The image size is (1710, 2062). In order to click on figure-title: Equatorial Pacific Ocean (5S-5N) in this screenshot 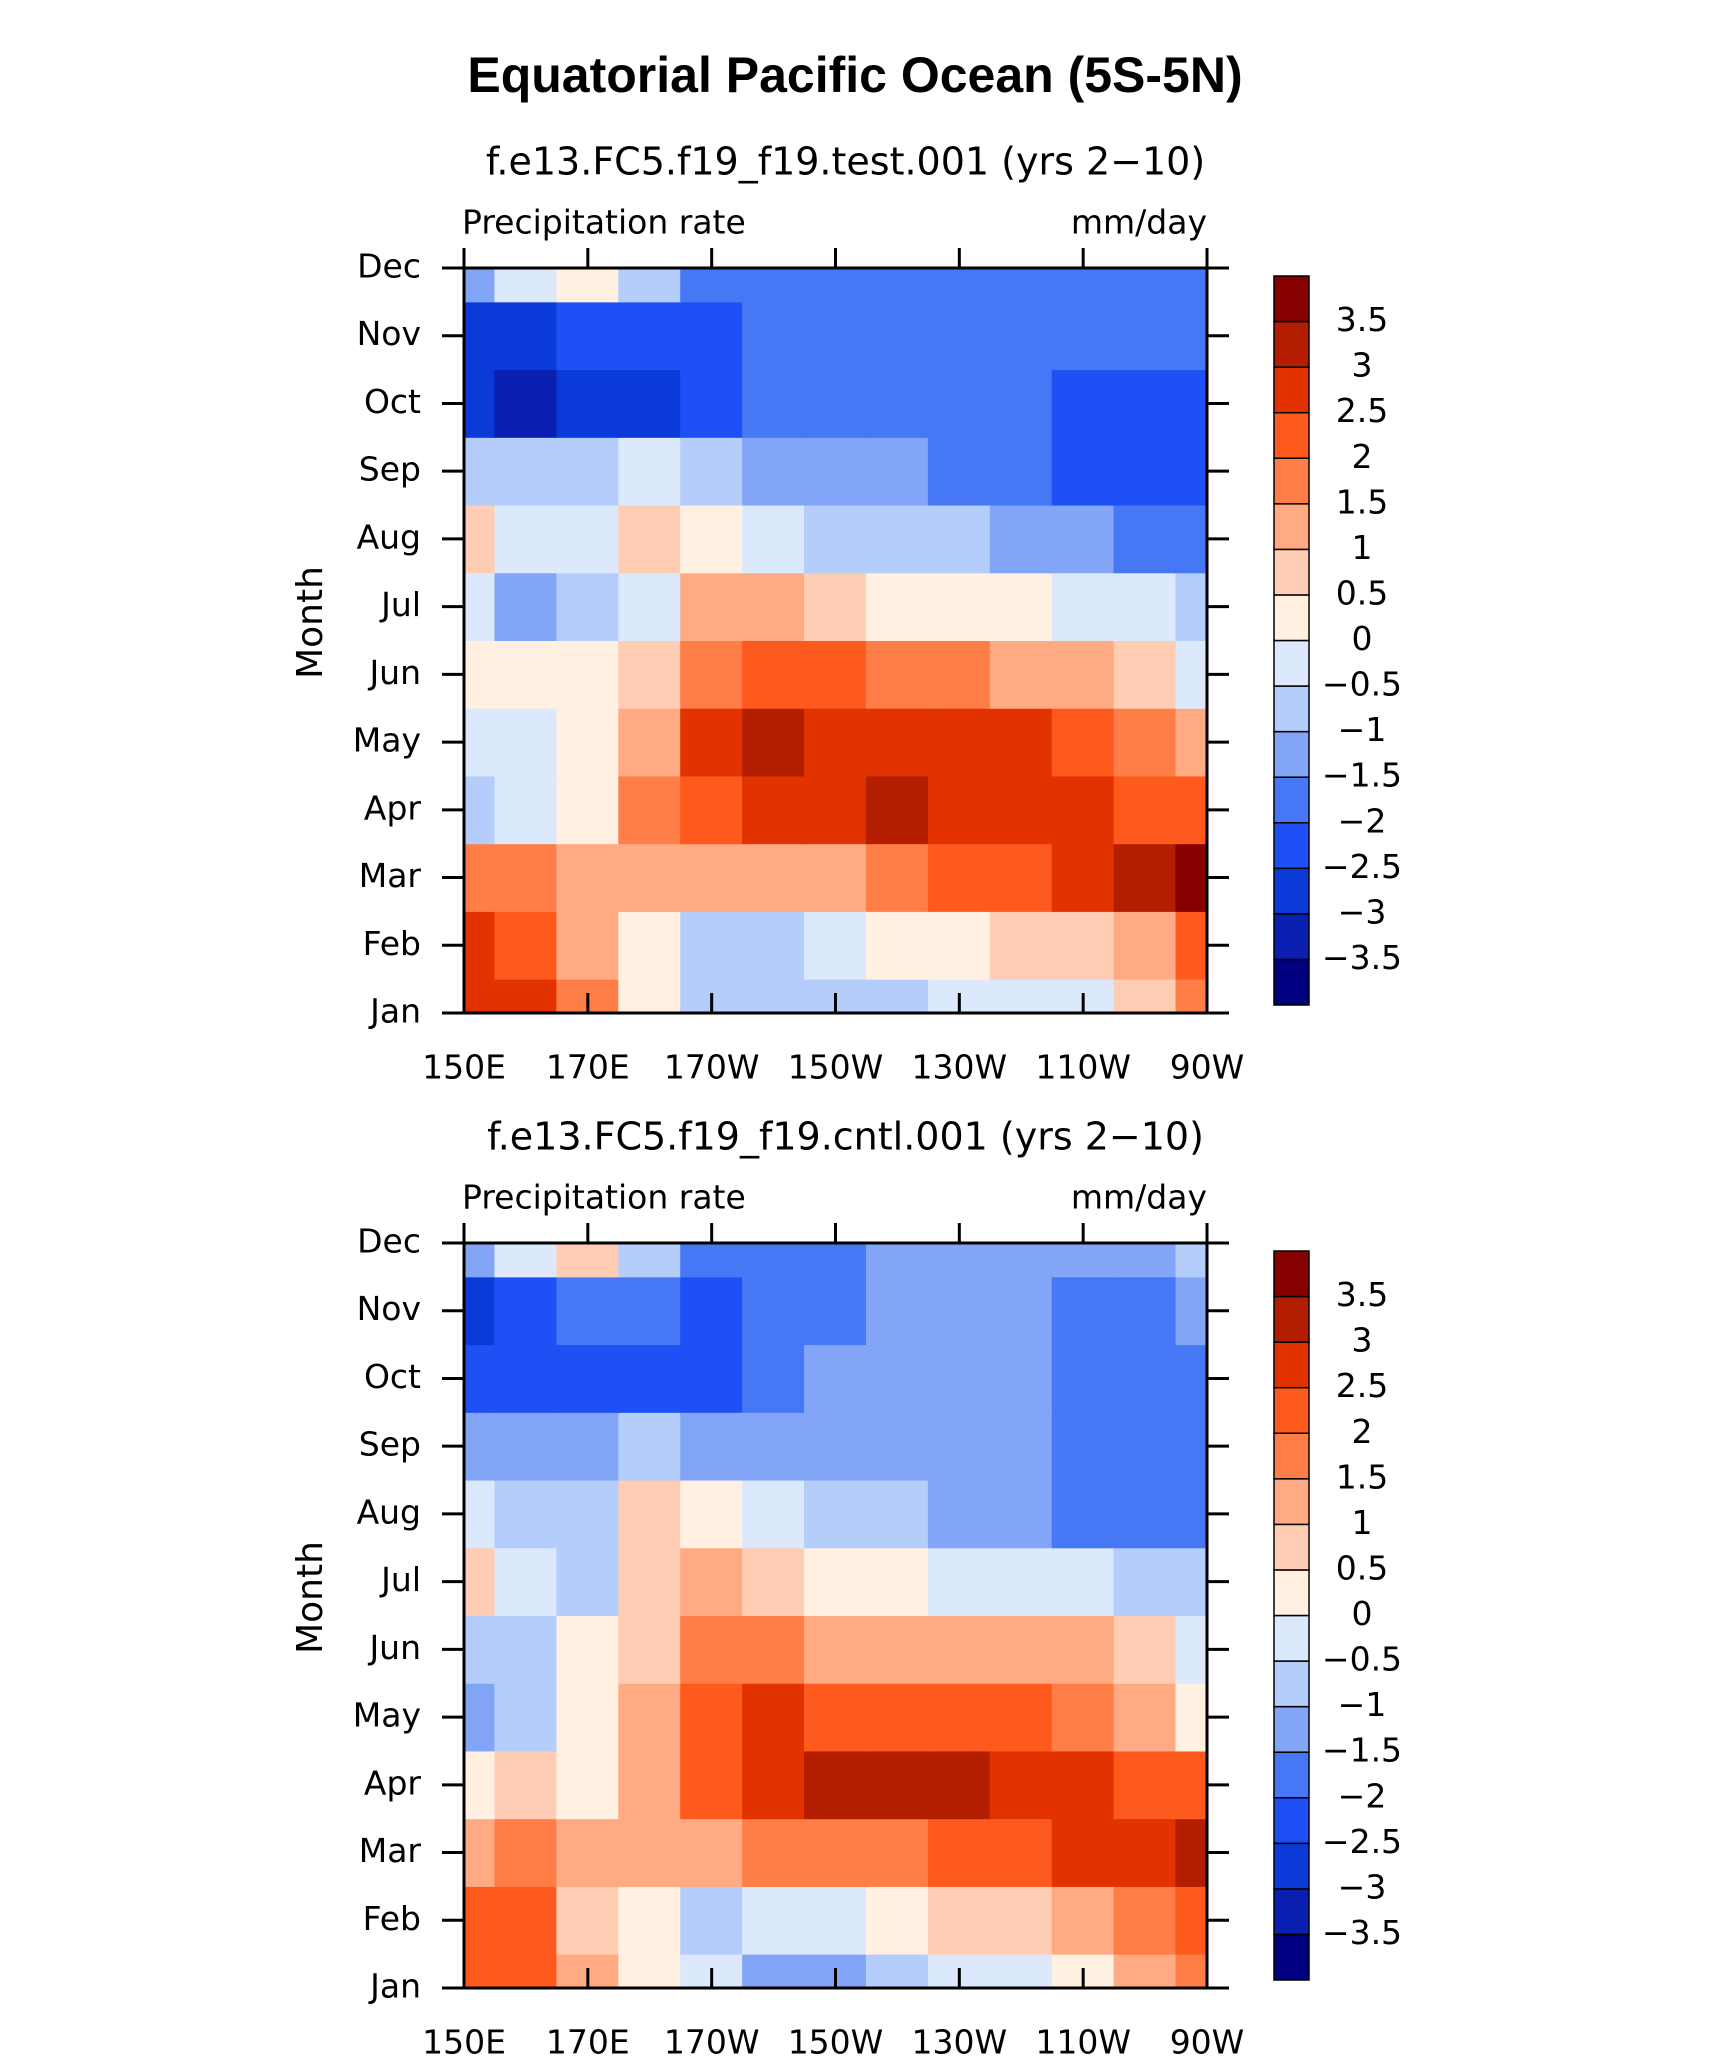, I will do `click(854, 75)`.